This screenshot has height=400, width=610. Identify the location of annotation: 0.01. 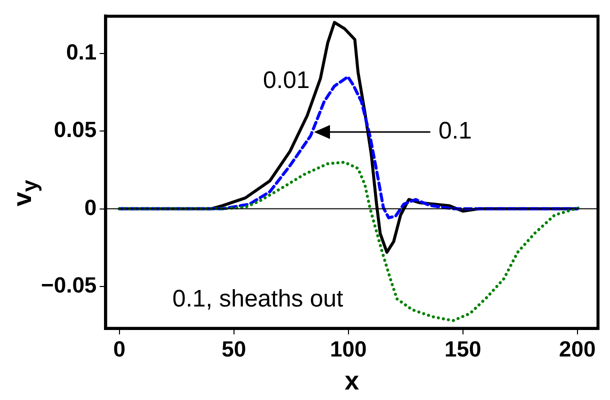
(286, 80).